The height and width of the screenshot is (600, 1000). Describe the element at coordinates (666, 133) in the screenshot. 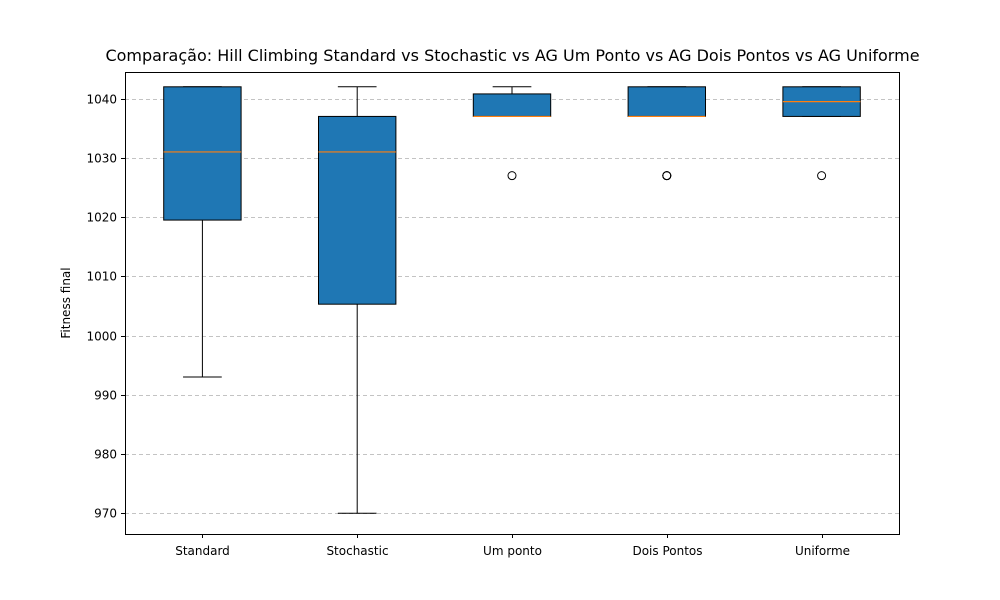

I see `box-dois-pontos` at that location.